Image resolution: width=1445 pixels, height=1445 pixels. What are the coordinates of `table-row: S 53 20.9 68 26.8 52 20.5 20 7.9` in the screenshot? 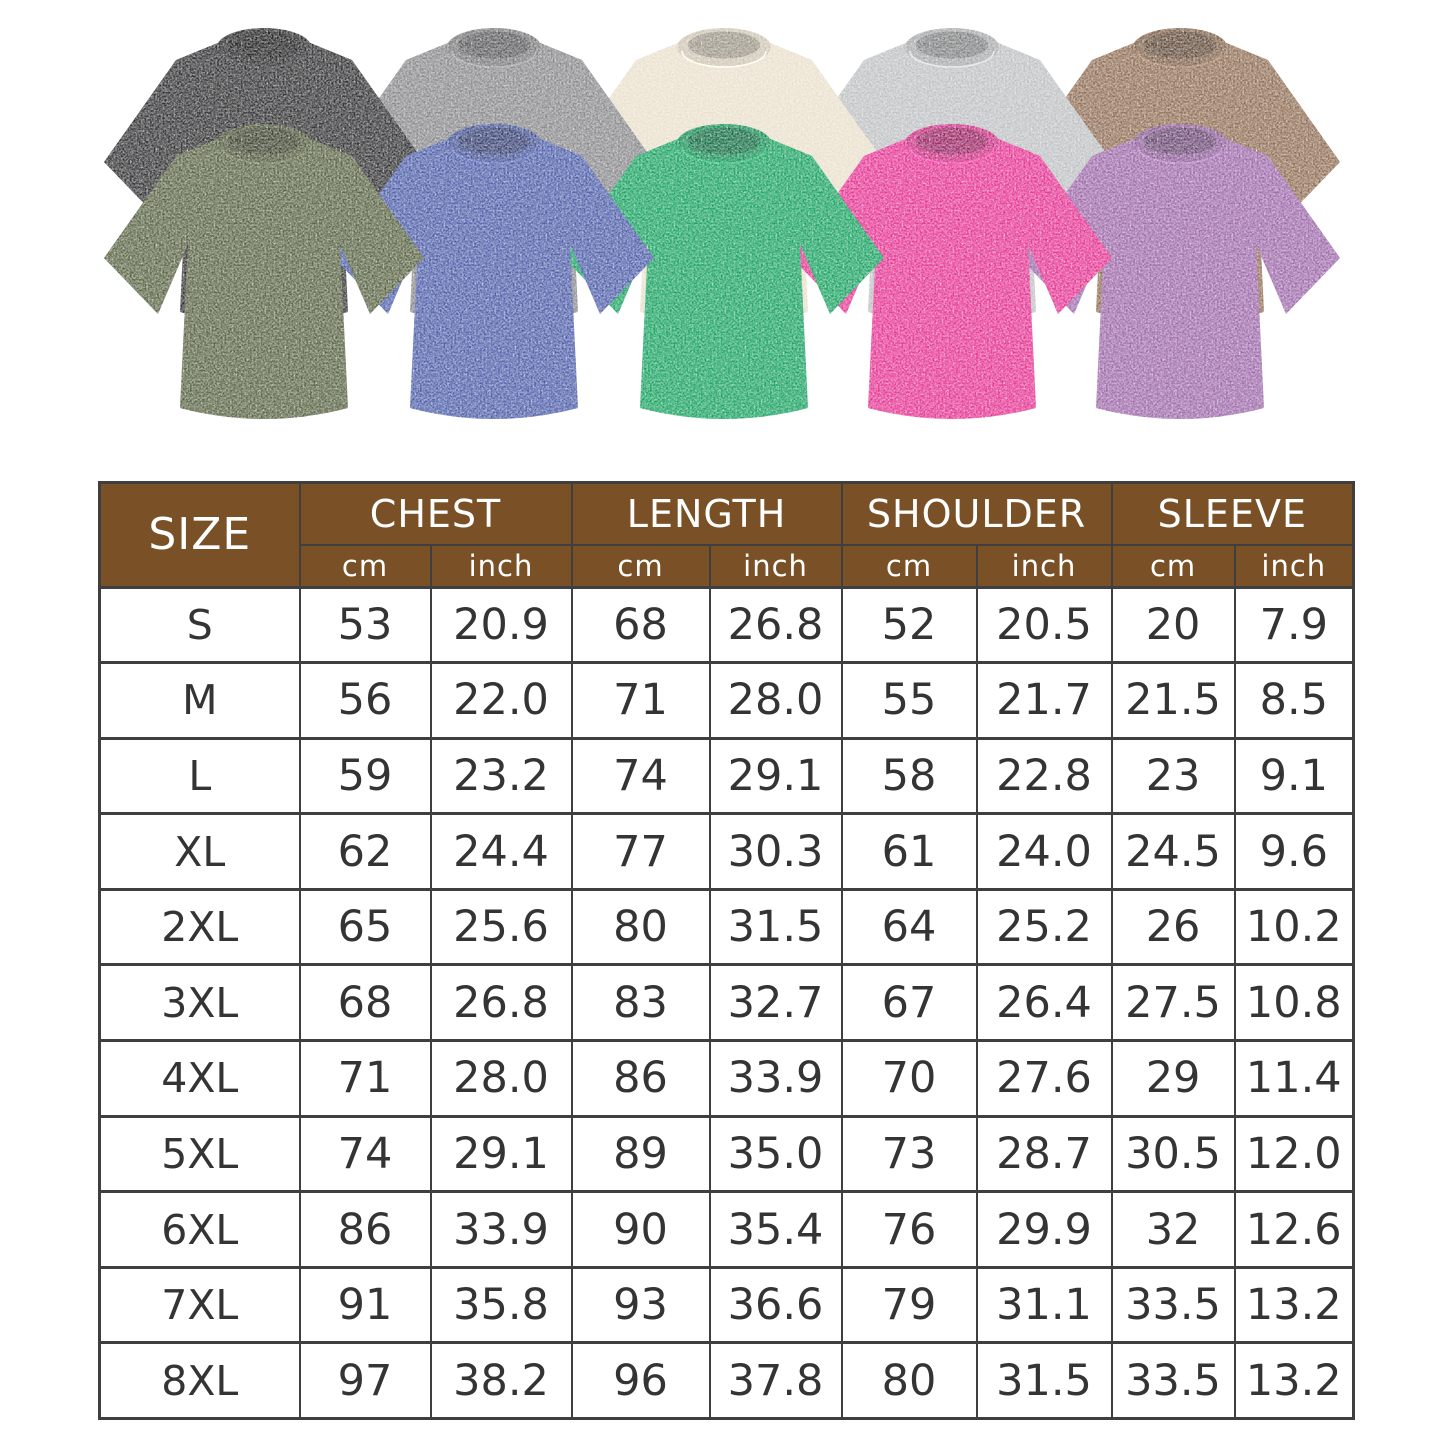 It's located at (726, 625).